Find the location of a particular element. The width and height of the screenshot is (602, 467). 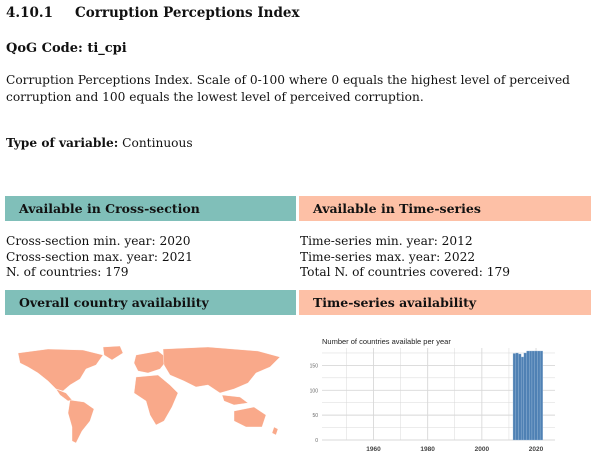

time-series-header: Available in Time-series is located at coordinates (445, 208).